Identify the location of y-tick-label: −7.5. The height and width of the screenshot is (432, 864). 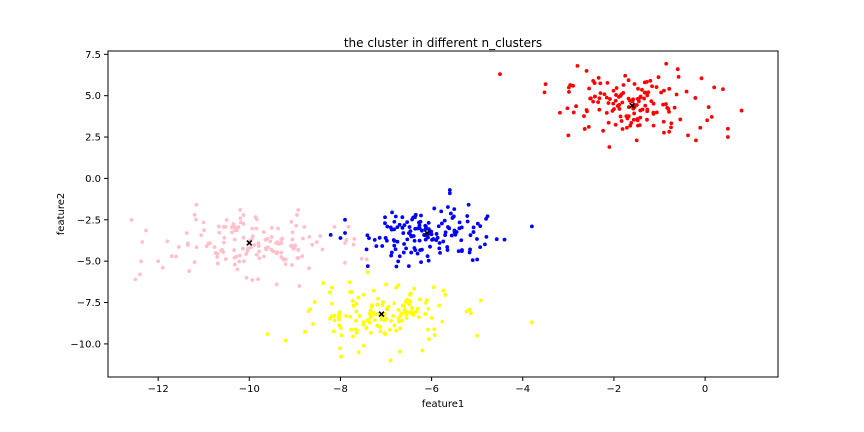
(89, 303).